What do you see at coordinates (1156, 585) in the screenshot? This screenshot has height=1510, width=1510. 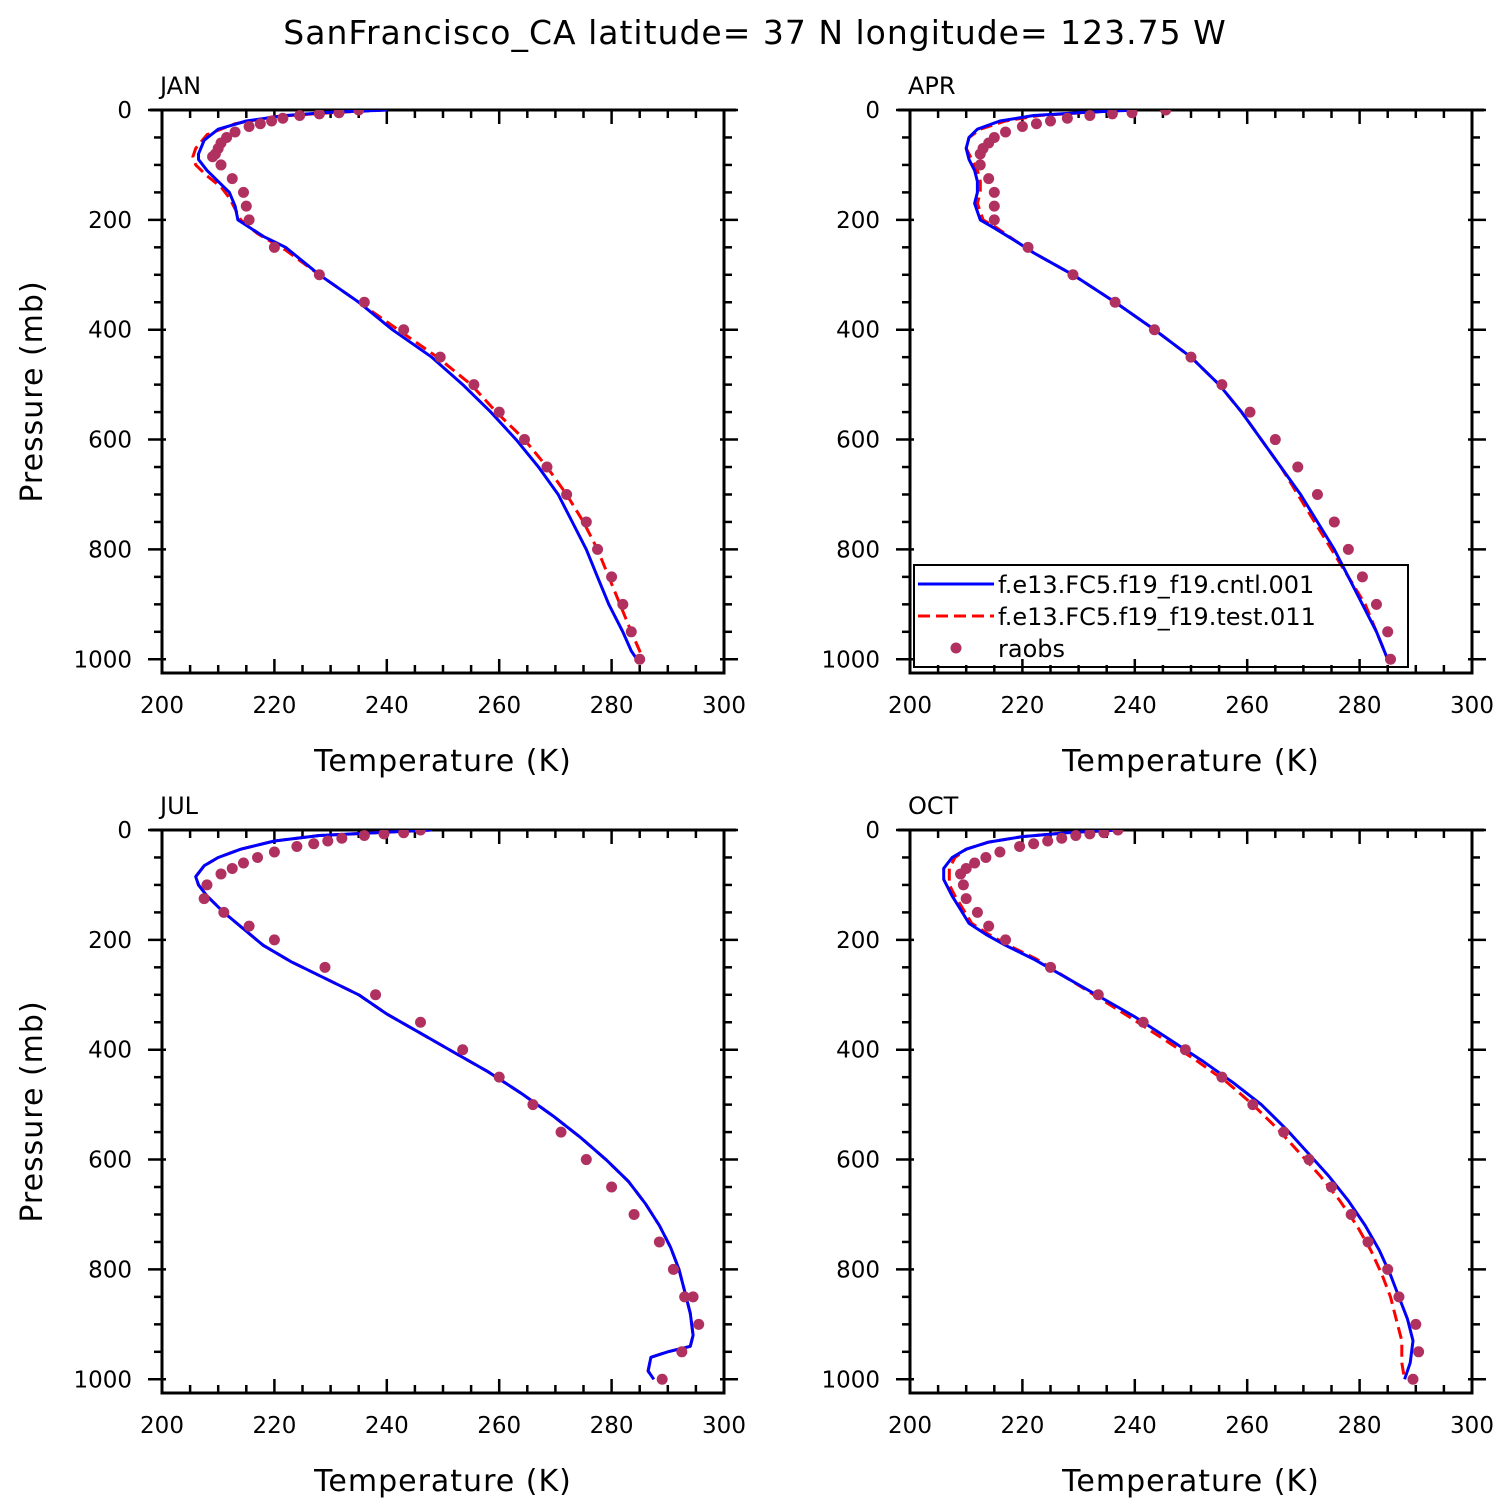 I see `legend-label: f.e13.FC5.f19_f19.cntl.001` at bounding box center [1156, 585].